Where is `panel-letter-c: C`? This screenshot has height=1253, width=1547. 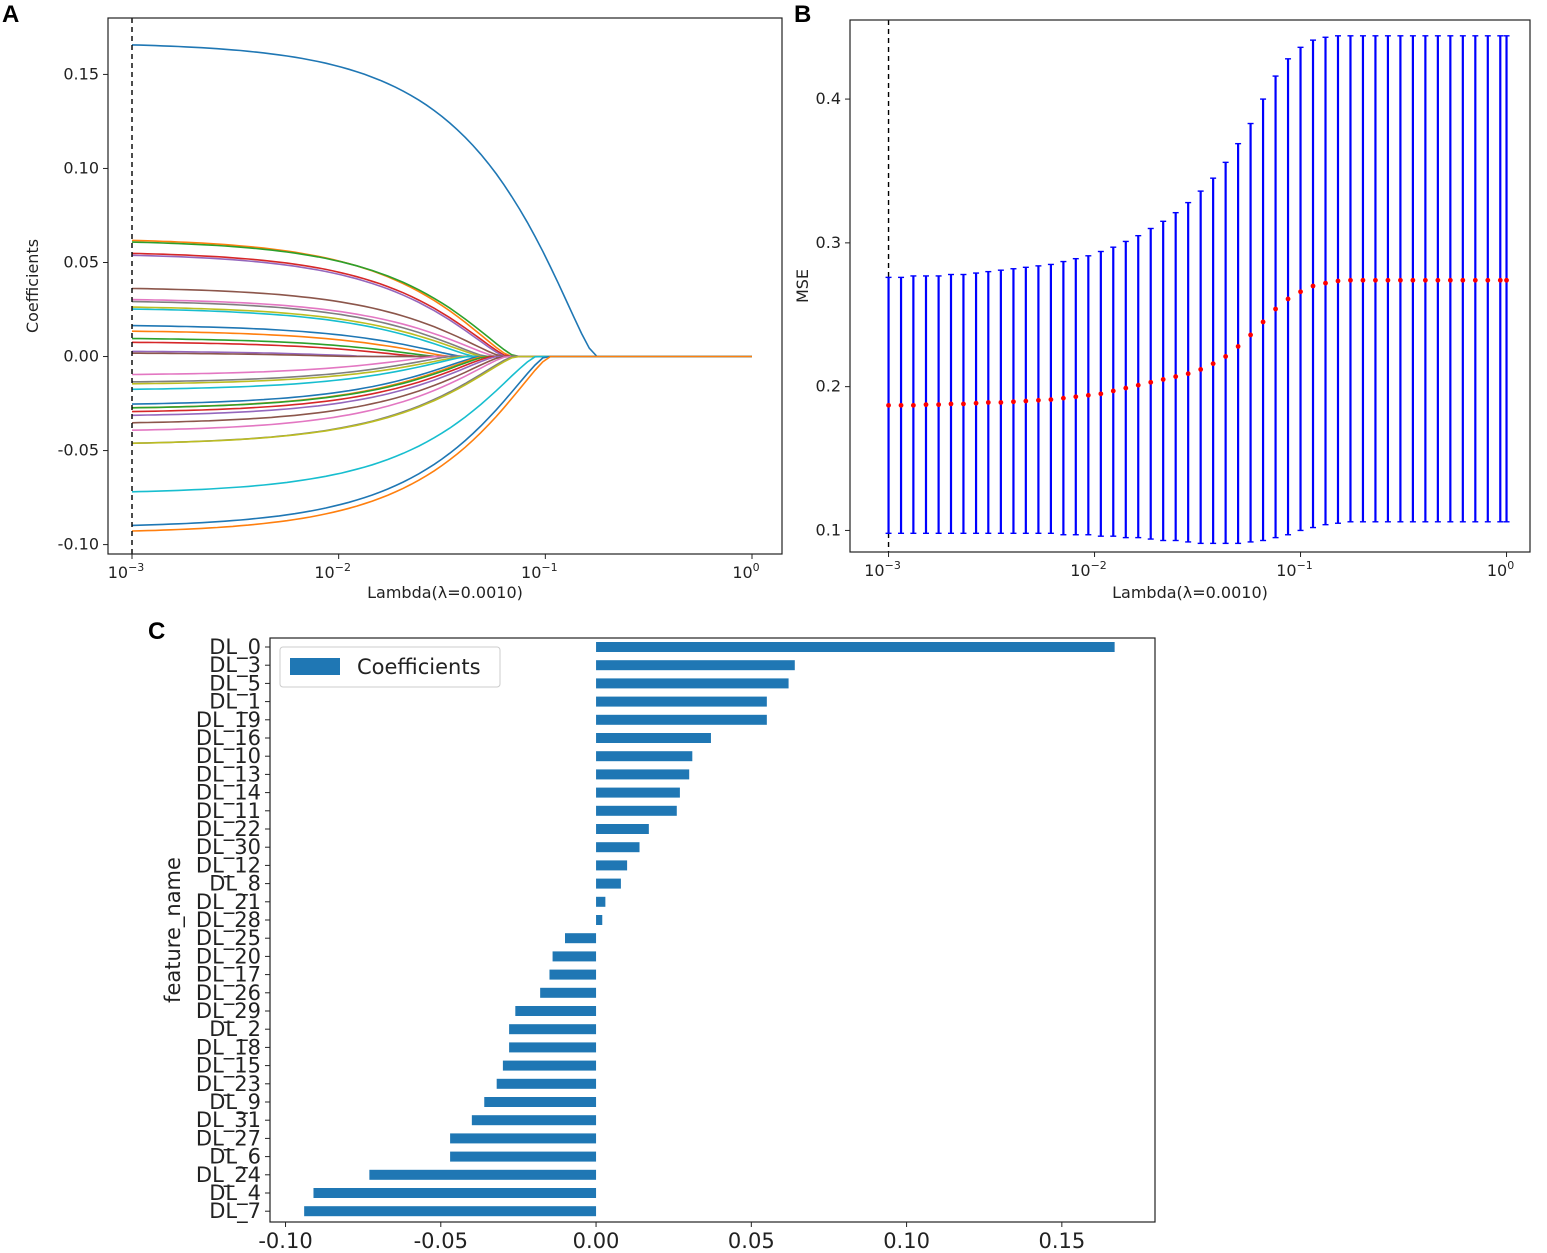
panel-letter-c: C is located at coordinates (156, 631).